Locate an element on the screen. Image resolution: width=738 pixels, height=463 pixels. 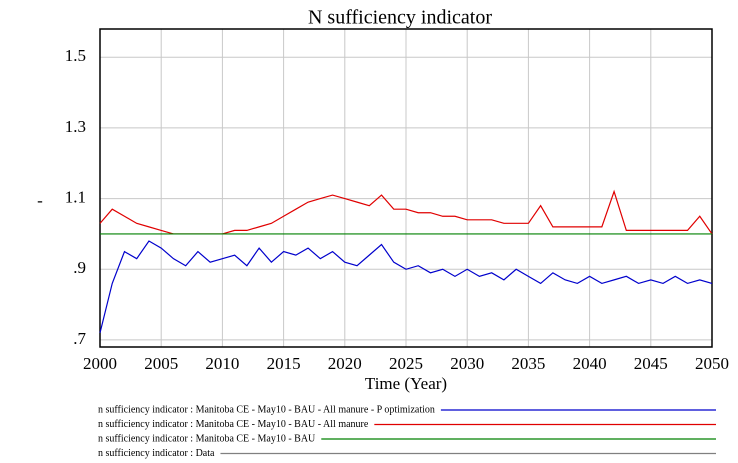
x-tick-label: 2045 is located at coordinates (651, 363).